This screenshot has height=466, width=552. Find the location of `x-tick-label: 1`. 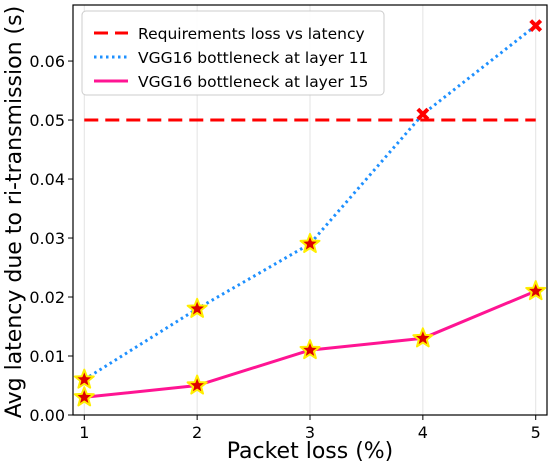

x-tick-label: 1 is located at coordinates (84, 432).